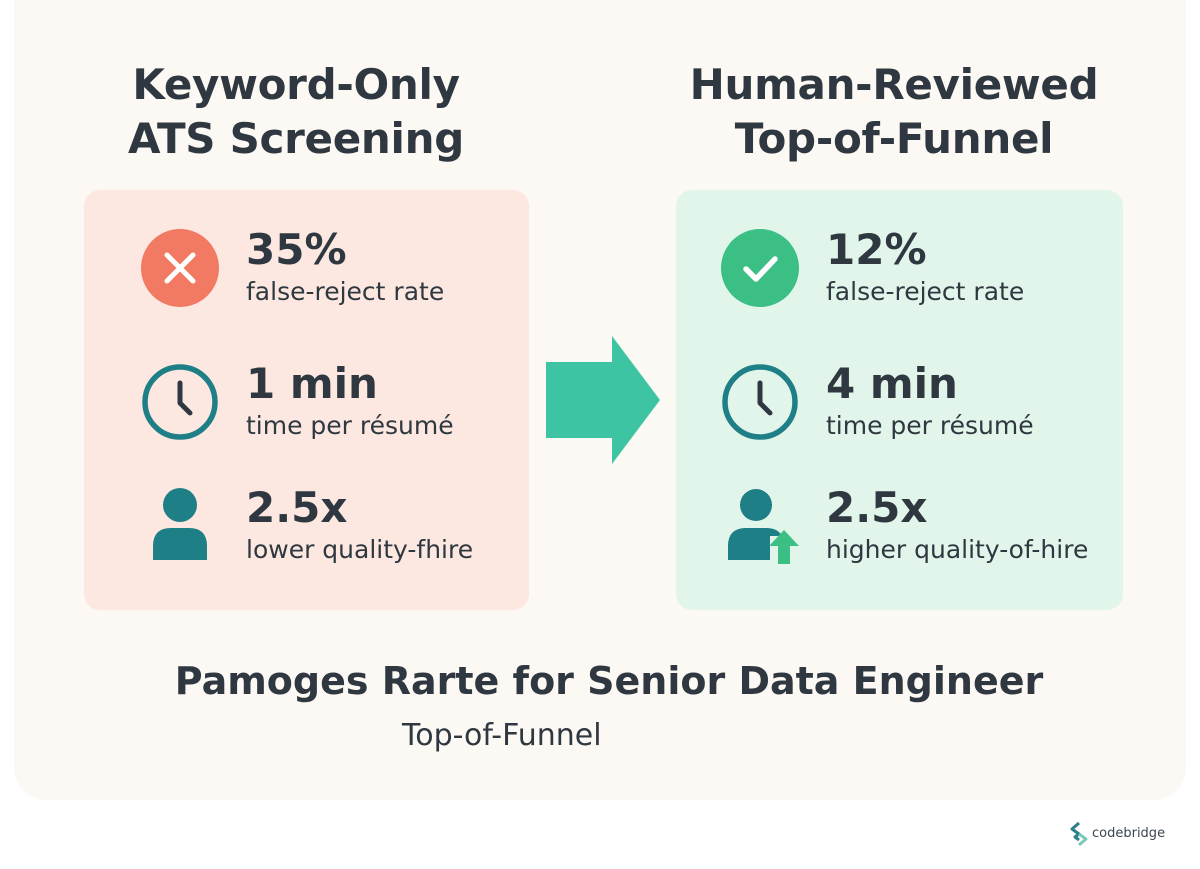  What do you see at coordinates (876, 249) in the screenshot?
I see `metric-value: 12%` at bounding box center [876, 249].